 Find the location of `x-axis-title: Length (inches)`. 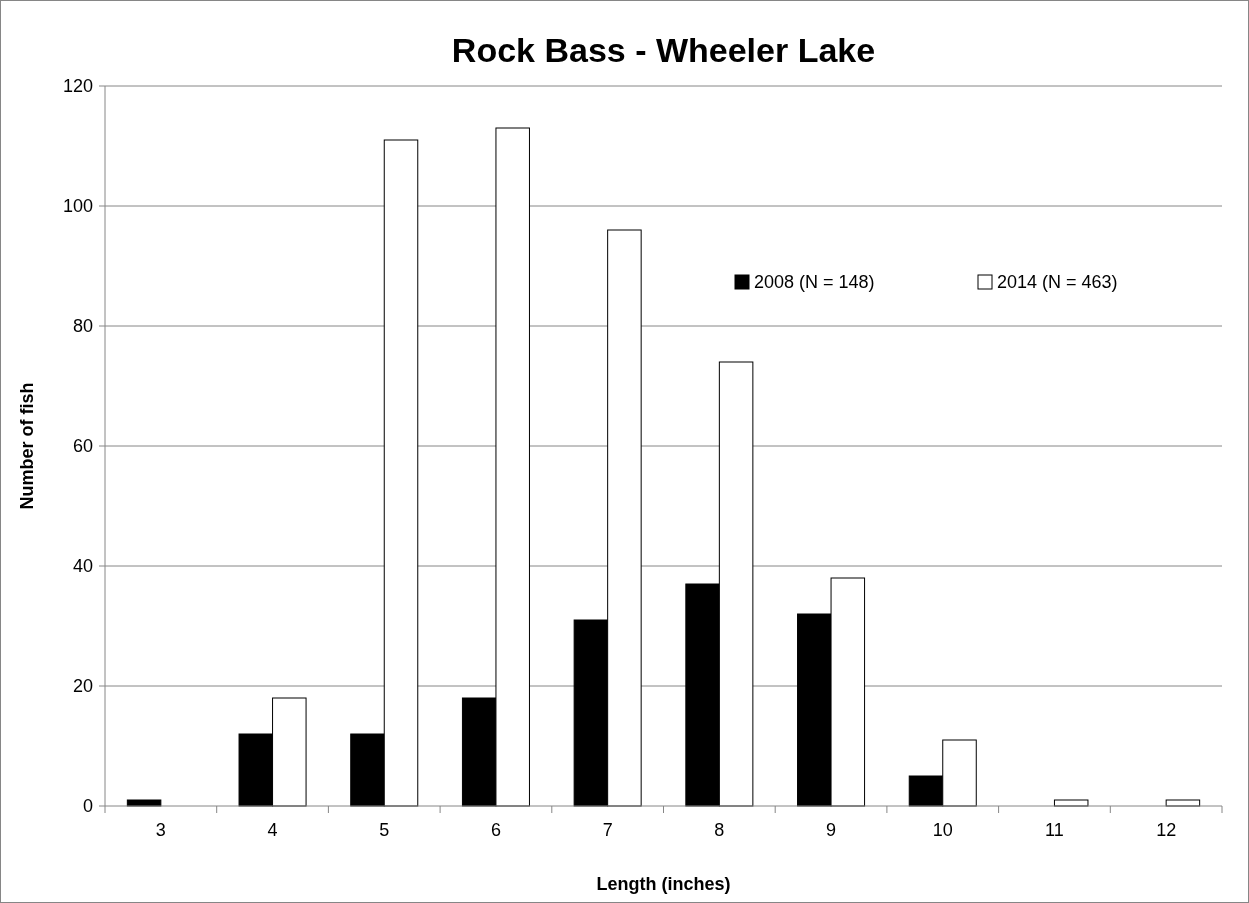

x-axis-title: Length (inches) is located at coordinates (663, 884).